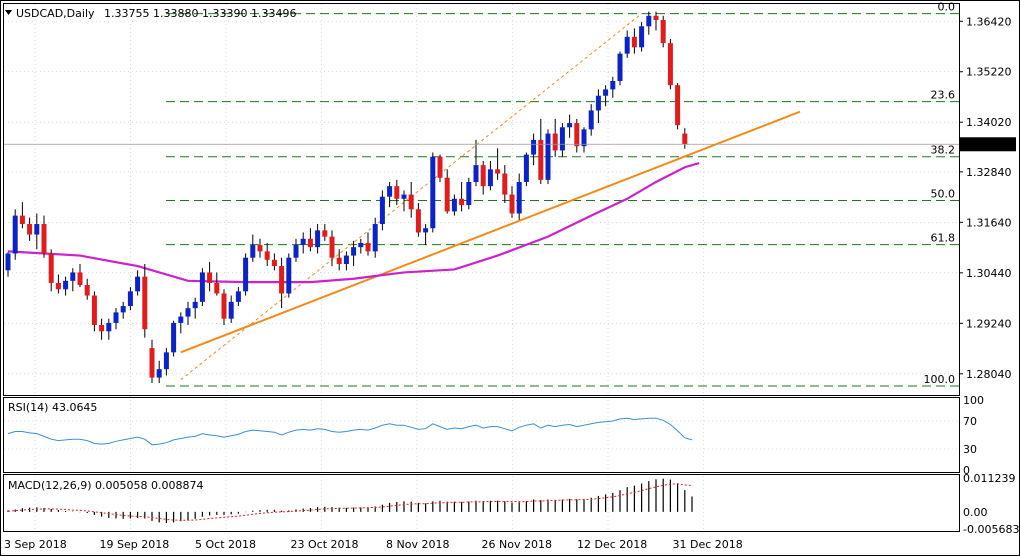 Image resolution: width=1020 pixels, height=556 pixels. What do you see at coordinates (989, 222) in the screenshot?
I see `price-tick-label: 1.31640` at bounding box center [989, 222].